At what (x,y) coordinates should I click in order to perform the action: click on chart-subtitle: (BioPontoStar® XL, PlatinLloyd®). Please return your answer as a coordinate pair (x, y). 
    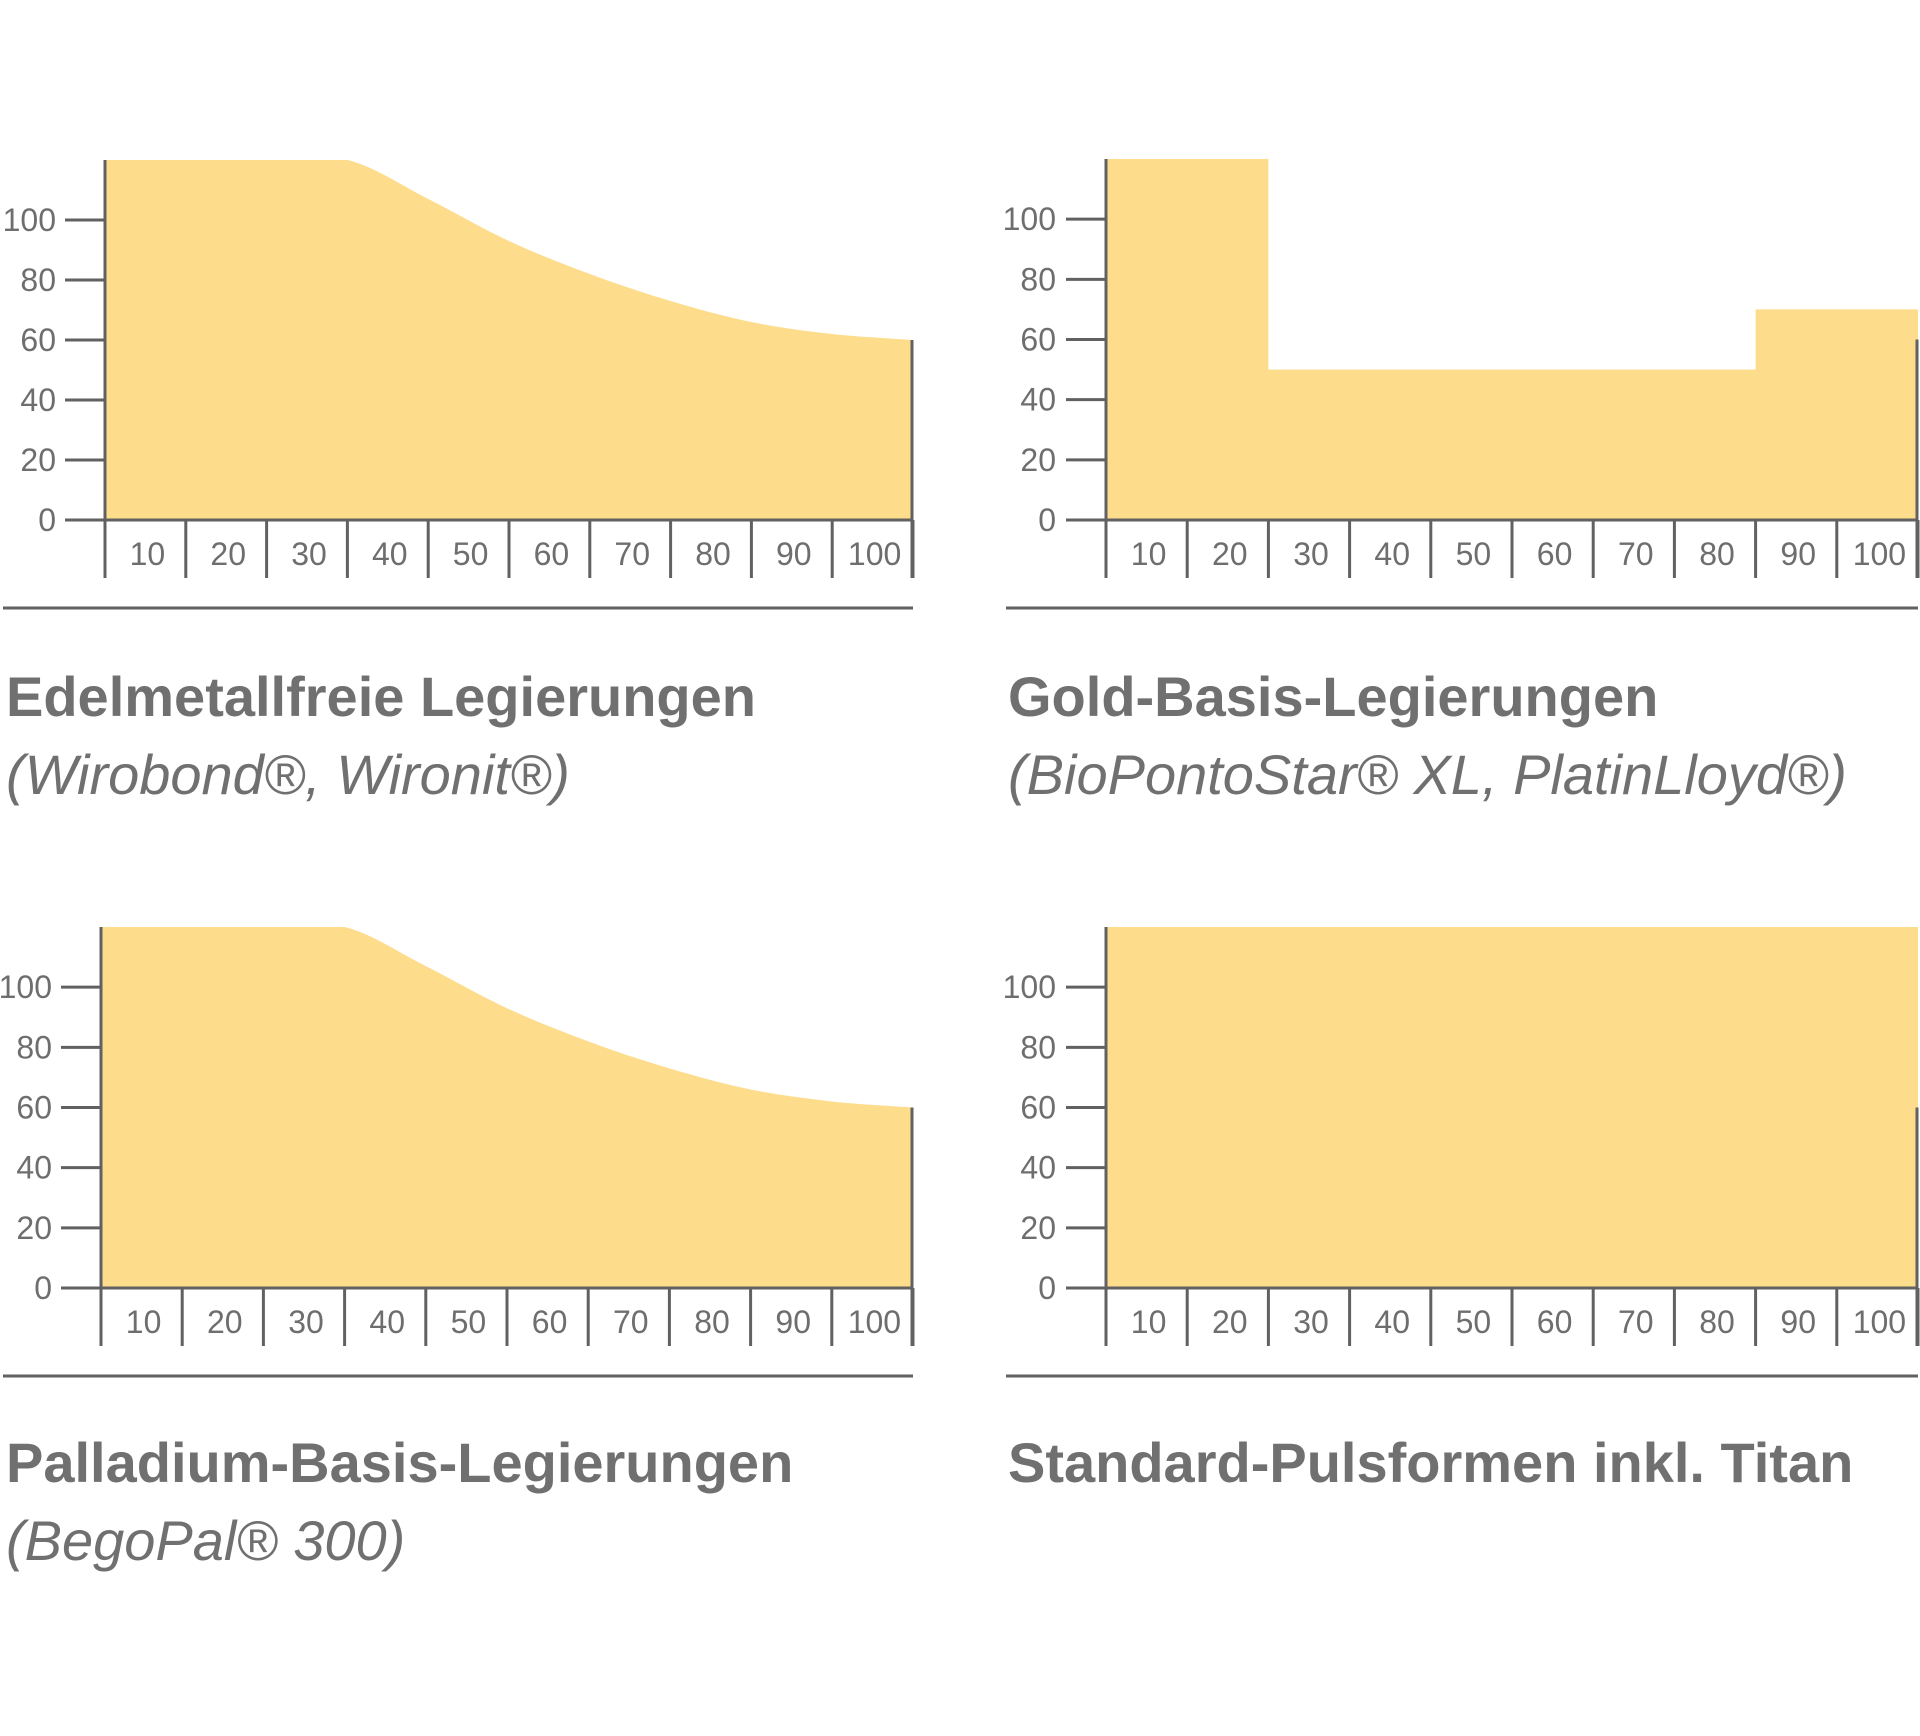
    Looking at the image, I should click on (1427, 774).